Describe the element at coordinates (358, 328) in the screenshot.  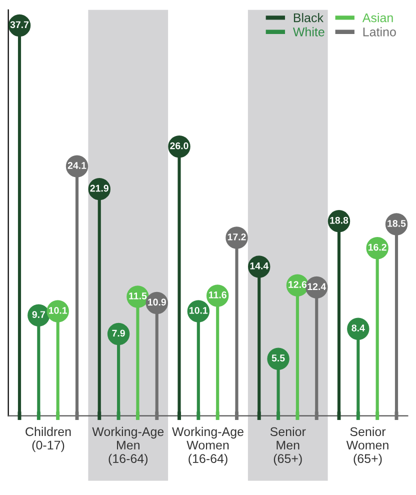
I see `data-label: 8.4` at that location.